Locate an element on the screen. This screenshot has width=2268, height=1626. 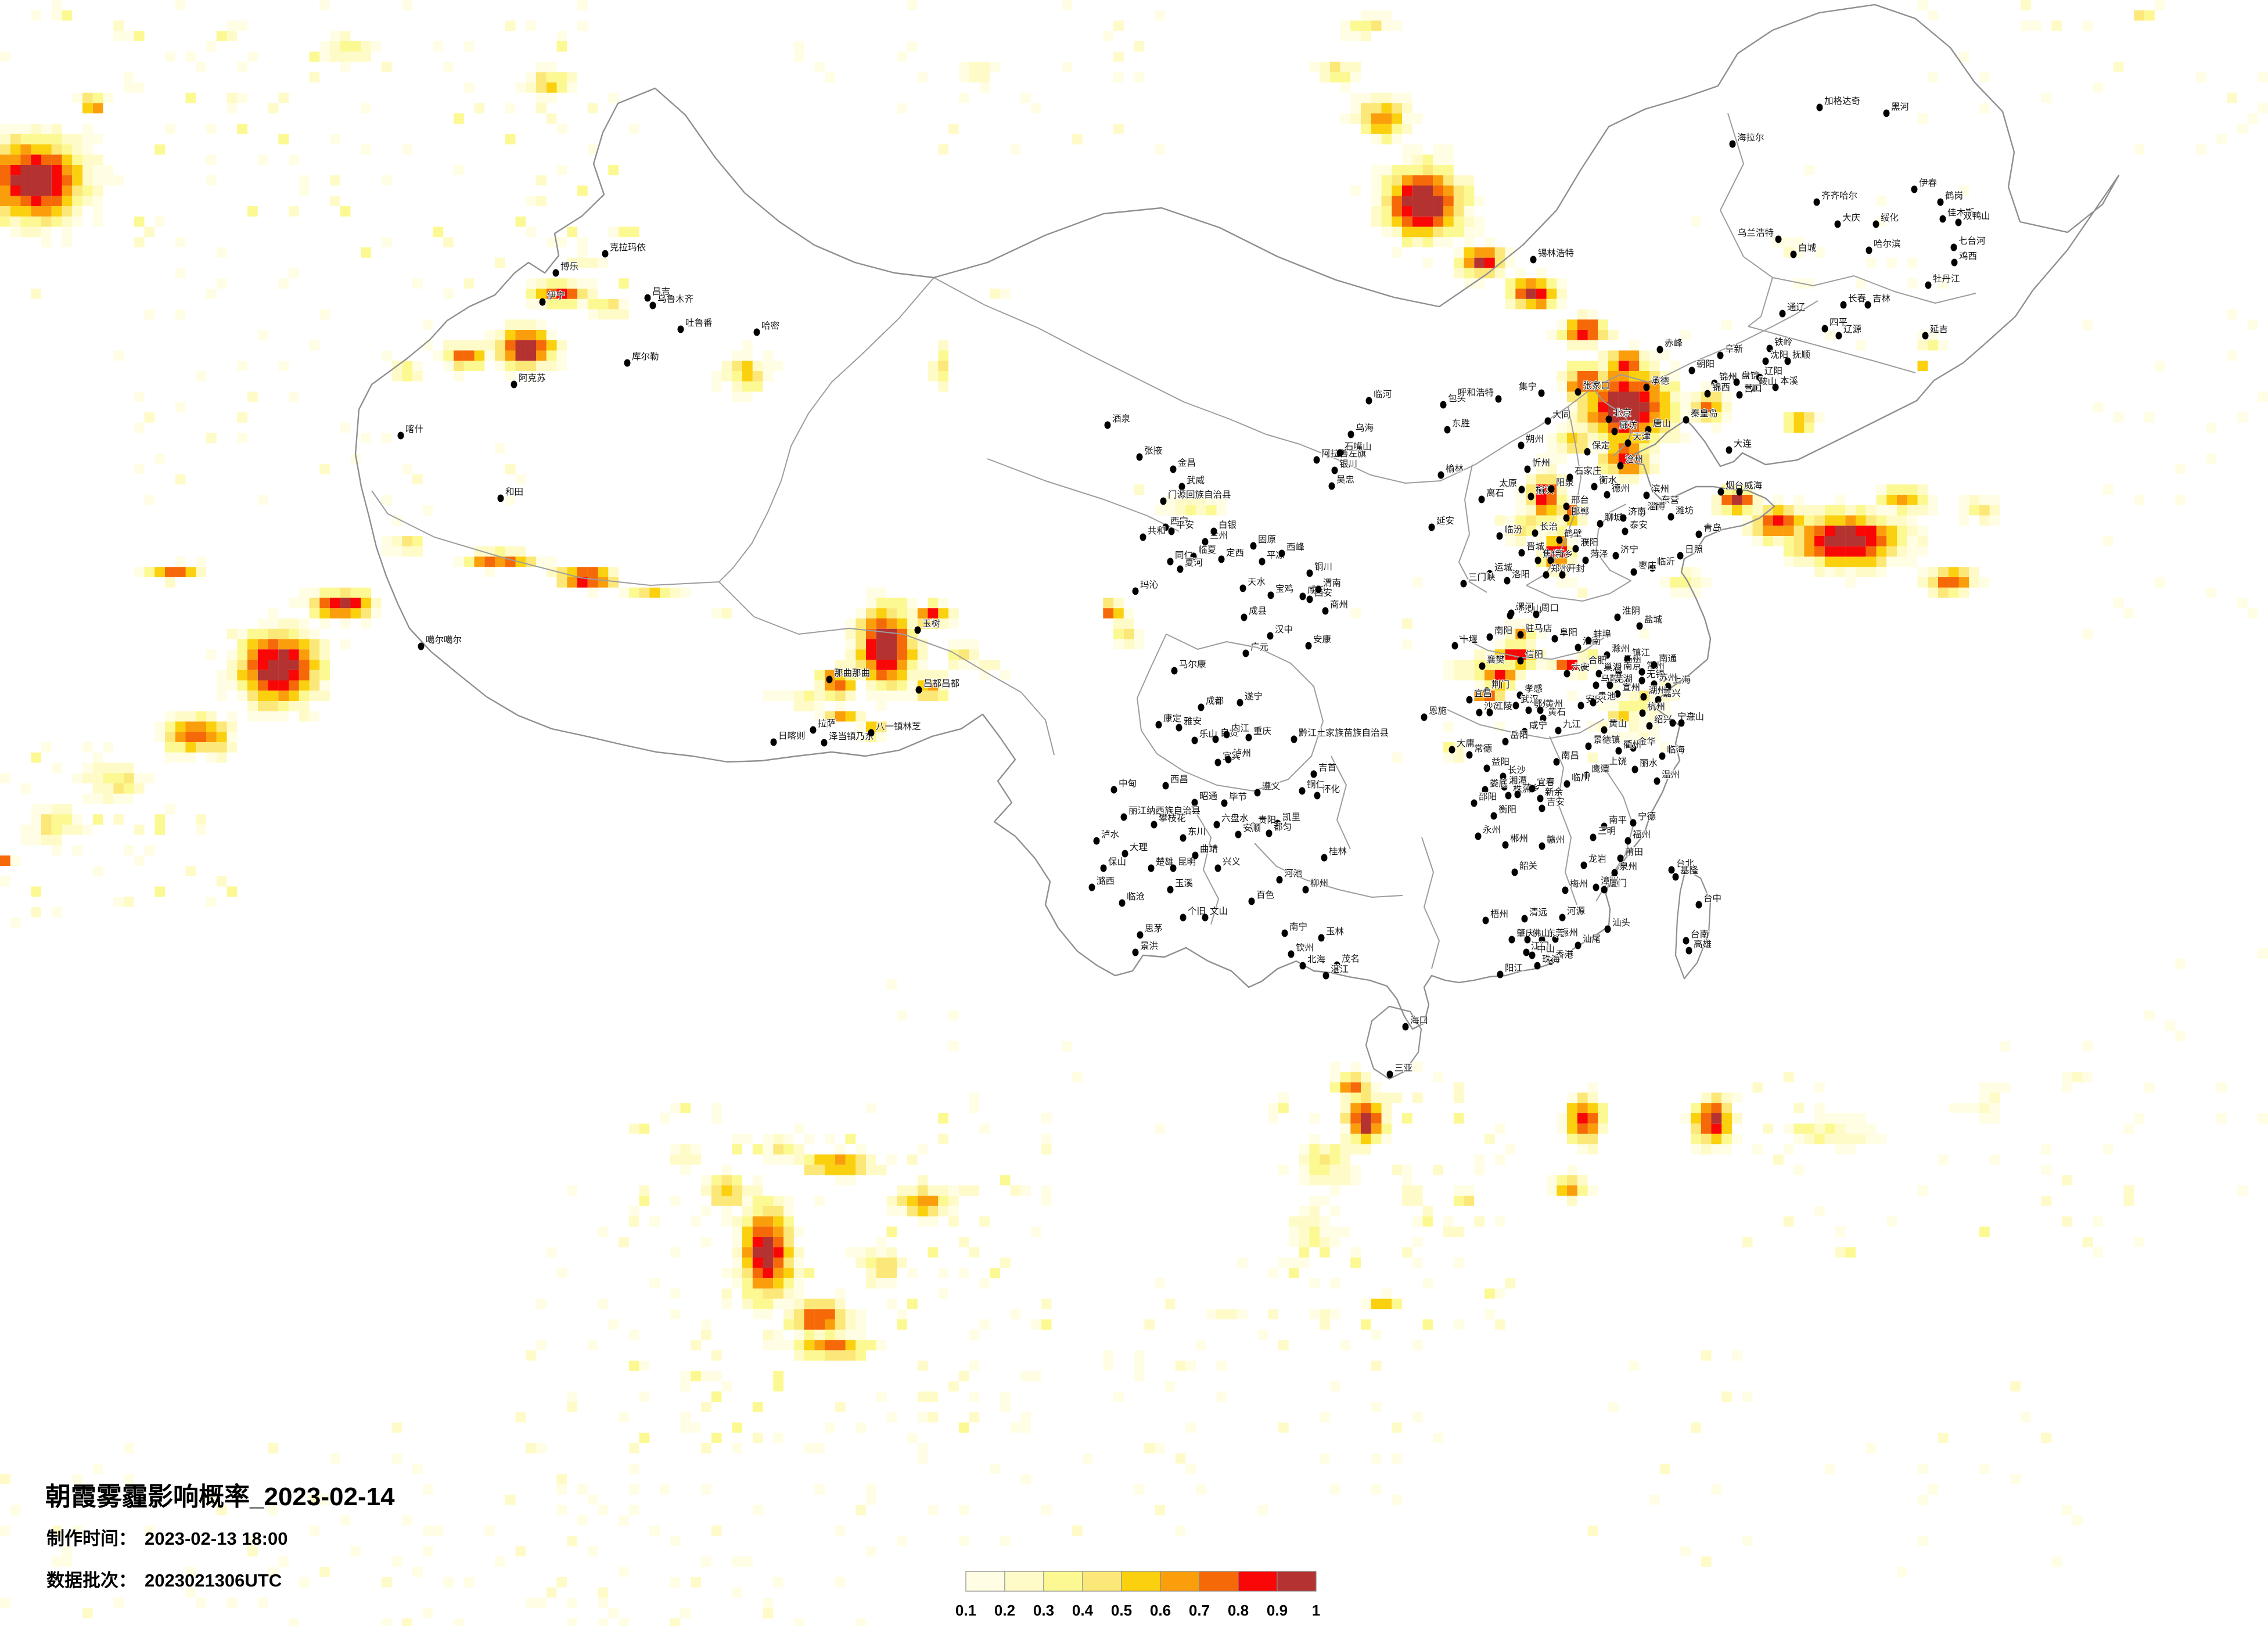
city-marker: 临海 is located at coordinates (1672, 752).